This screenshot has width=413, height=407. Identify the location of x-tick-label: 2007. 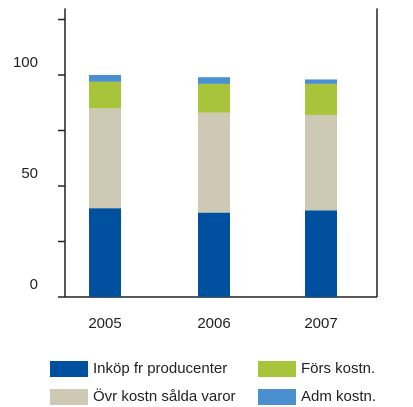
(320, 323).